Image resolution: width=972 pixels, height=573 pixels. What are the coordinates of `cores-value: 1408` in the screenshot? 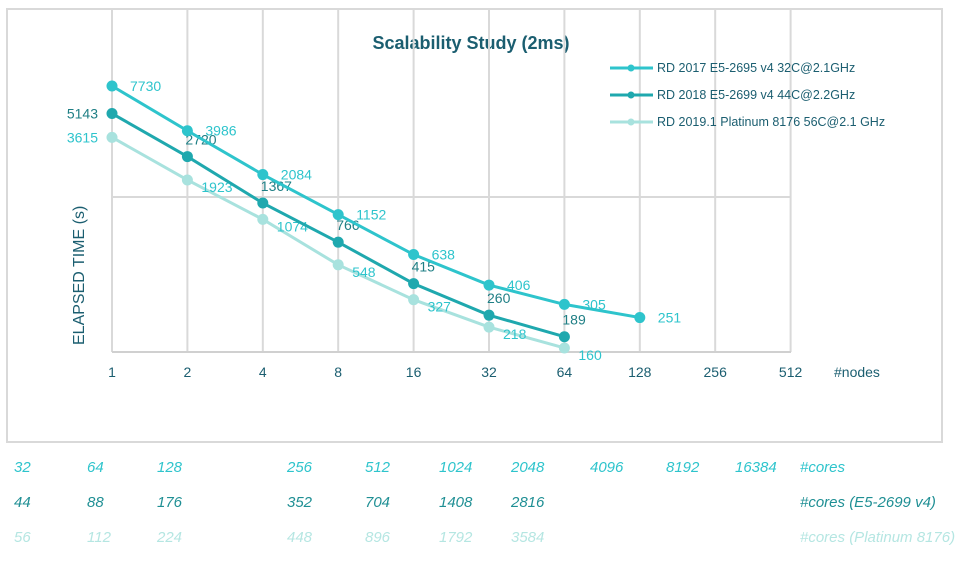 It's located at (456, 502).